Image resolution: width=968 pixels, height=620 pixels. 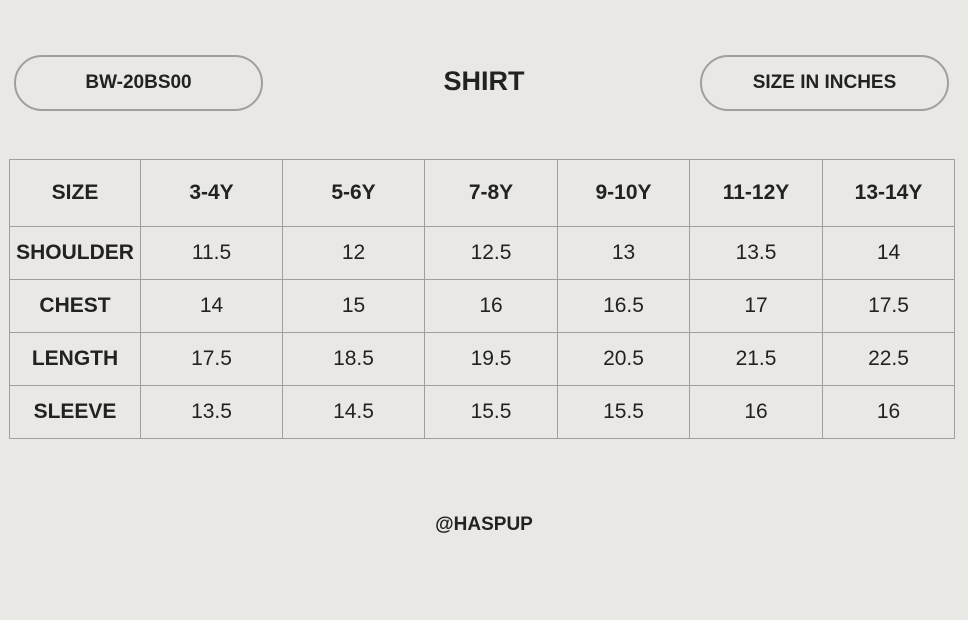 I want to click on brand-handle: @HASPUP, so click(x=484, y=524).